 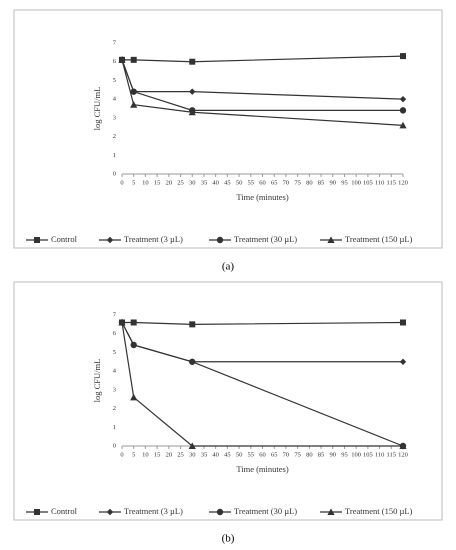 I want to click on x-tick-label: 10, so click(x=145, y=182).